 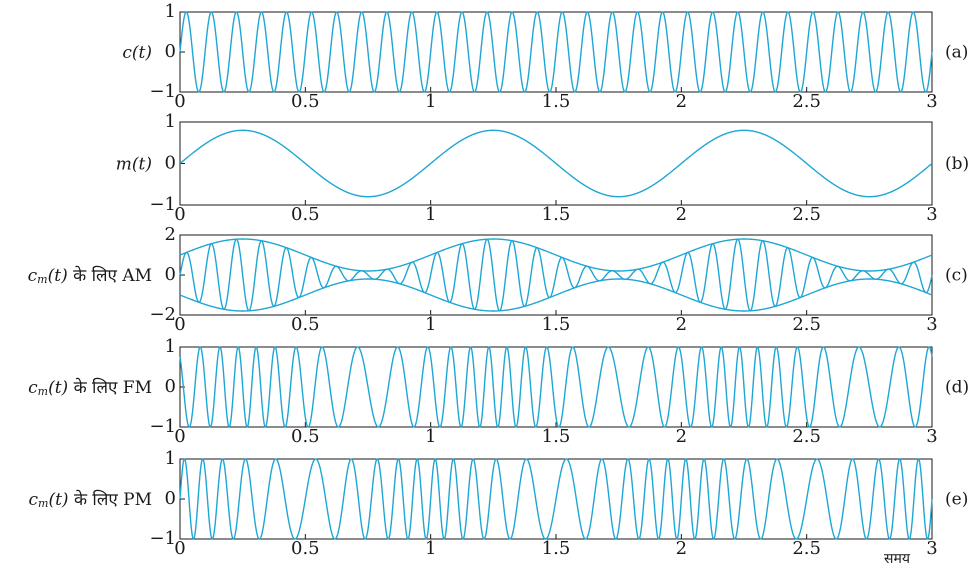 What do you see at coordinates (957, 388) in the screenshot?
I see `panel-tag: (d)` at bounding box center [957, 388].